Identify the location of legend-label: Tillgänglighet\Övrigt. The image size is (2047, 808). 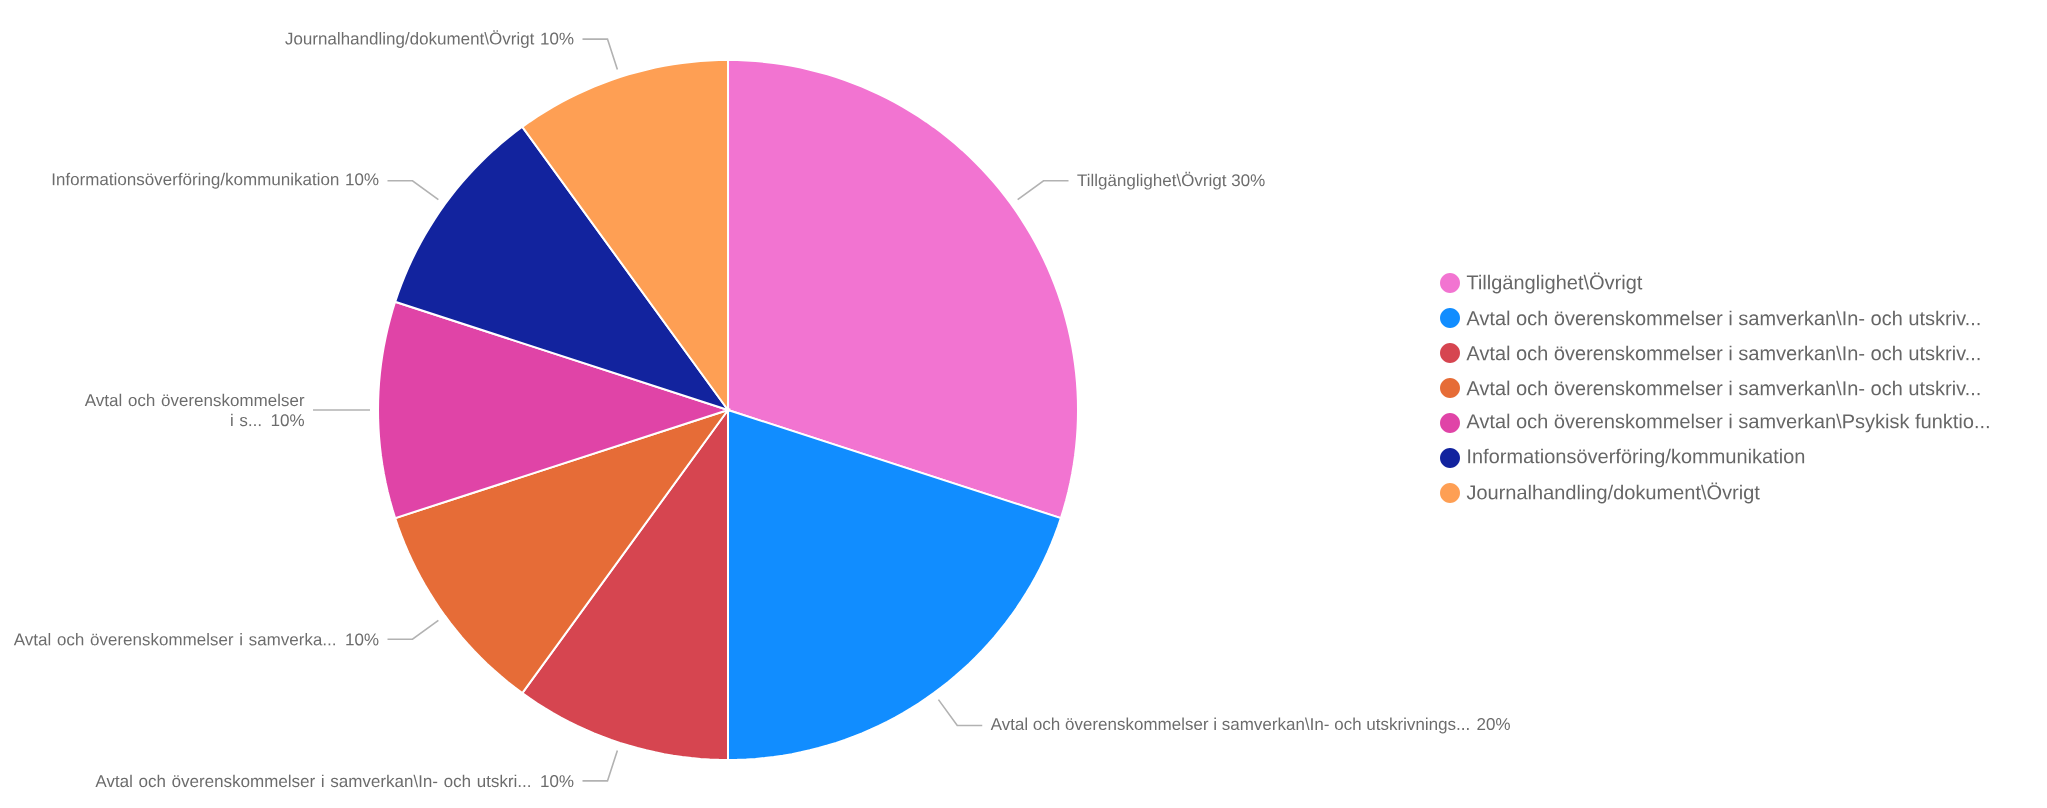
(1554, 283).